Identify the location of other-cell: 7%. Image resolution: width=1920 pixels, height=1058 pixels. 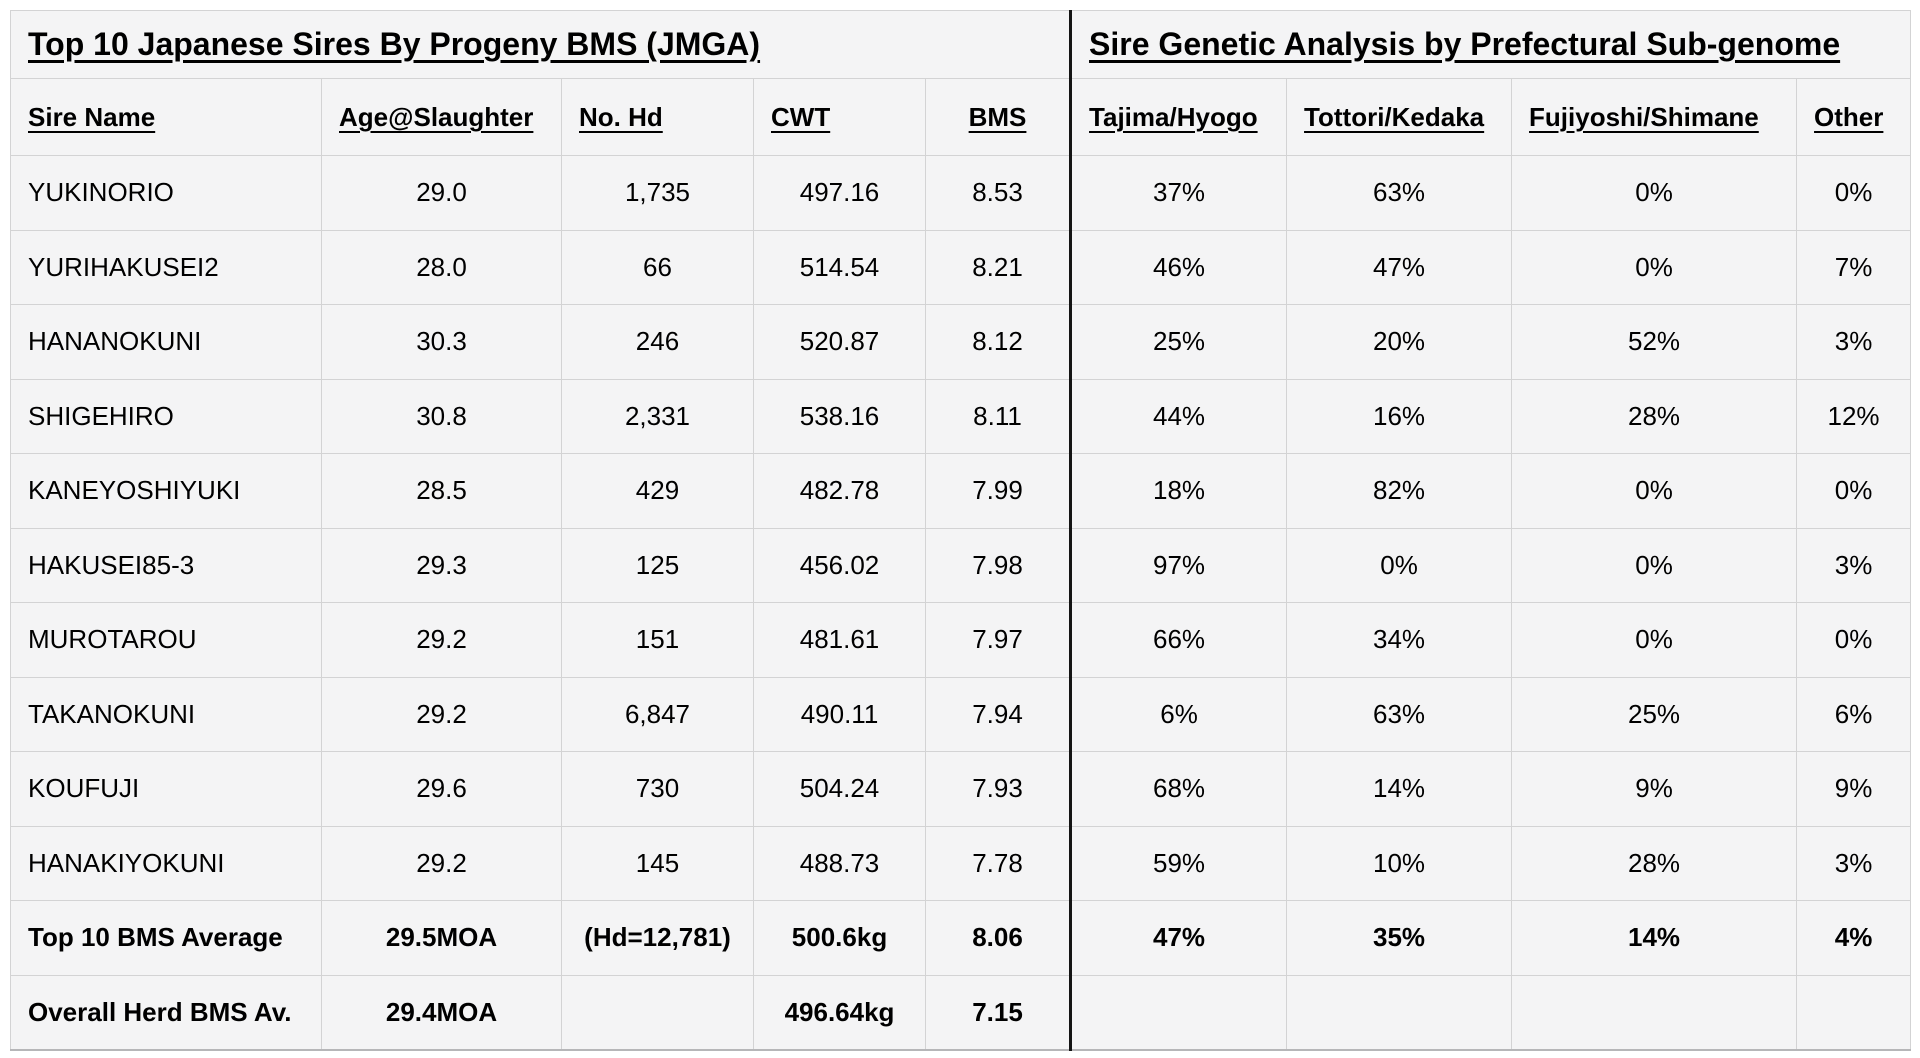
(1854, 267).